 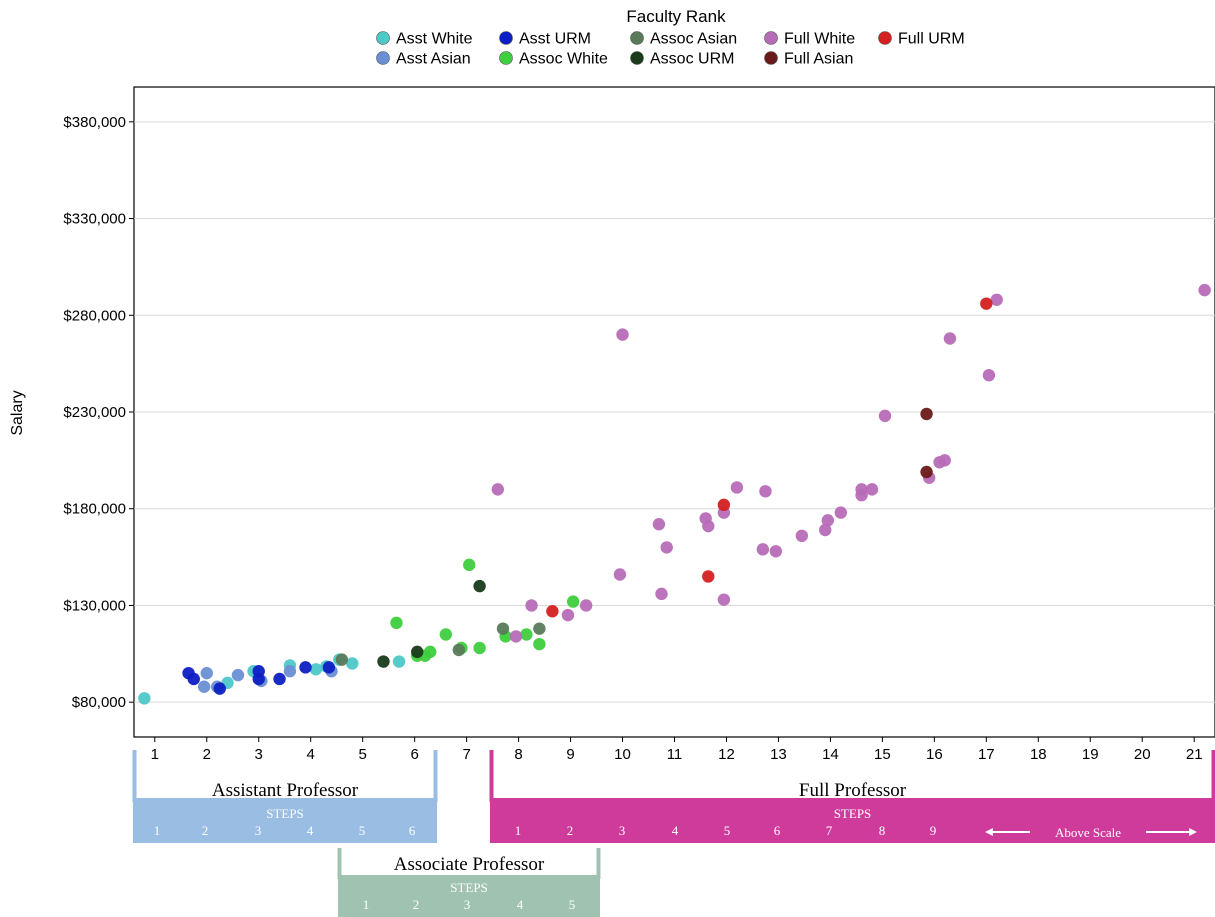 What do you see at coordinates (285, 813) in the screenshot?
I see `band-steps-label-assistant: STEPS` at bounding box center [285, 813].